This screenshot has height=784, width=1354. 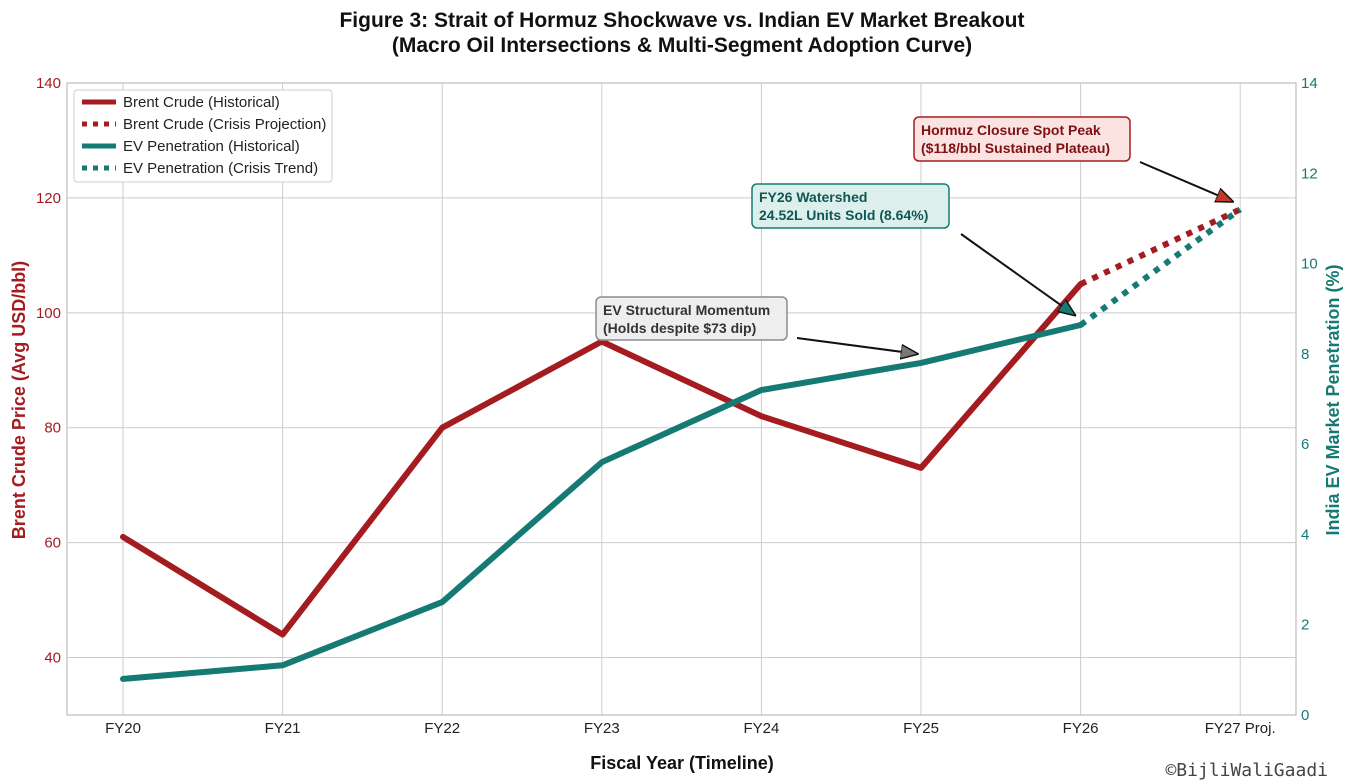 I want to click on y-left-tick-label: 60, so click(x=52, y=543).